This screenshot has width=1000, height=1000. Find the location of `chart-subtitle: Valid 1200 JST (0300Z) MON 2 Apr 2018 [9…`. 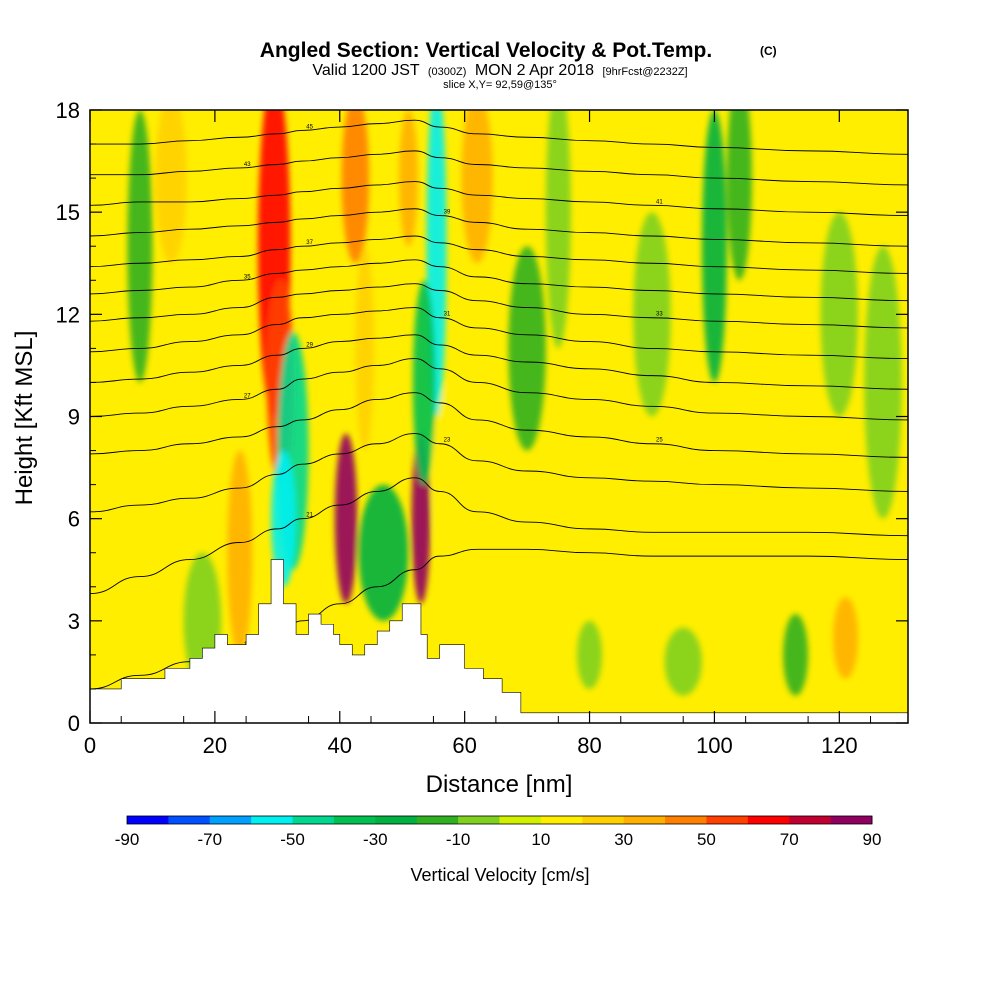

chart-subtitle: Valid 1200 JST (0300Z) MON 2 Apr 2018 [9… is located at coordinates (499, 70).